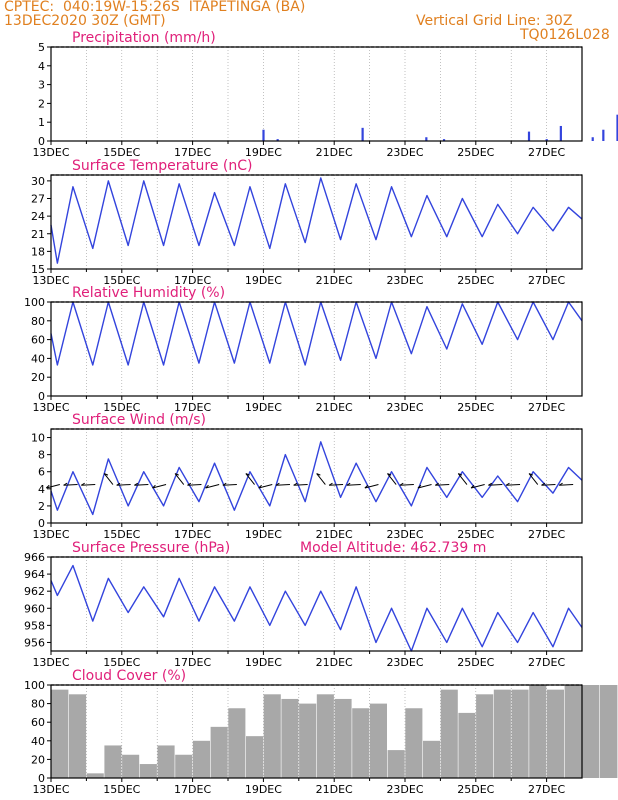  Describe the element at coordinates (38, 234) in the screenshot. I see `y-tick-label: 21` at that location.